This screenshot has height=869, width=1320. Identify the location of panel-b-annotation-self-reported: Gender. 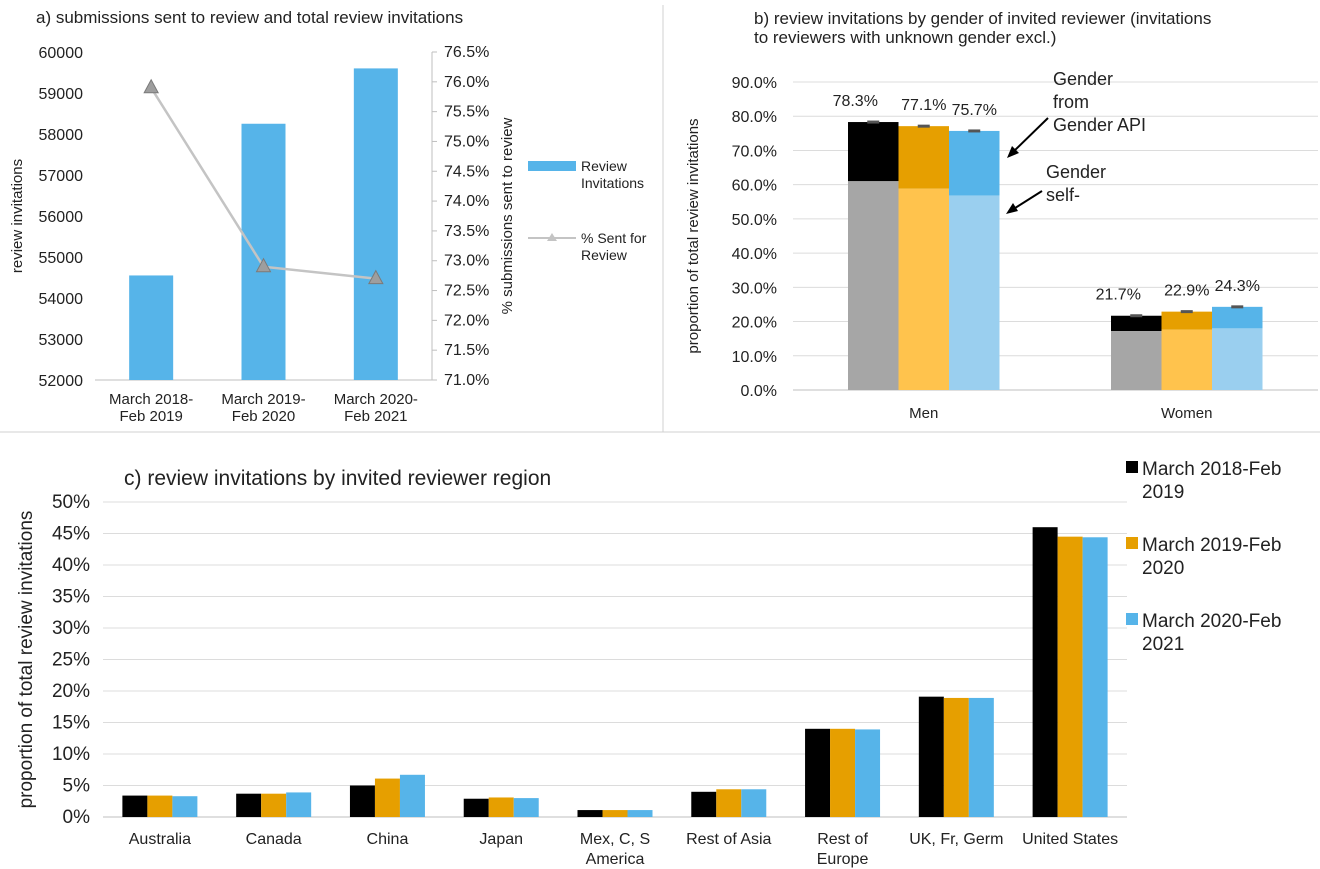
(1076, 172).